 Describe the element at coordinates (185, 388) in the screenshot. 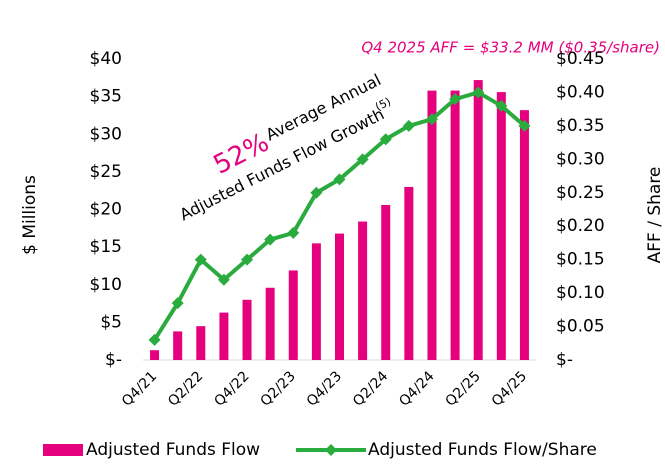

I see `x-tick-label: Q2/22` at that location.